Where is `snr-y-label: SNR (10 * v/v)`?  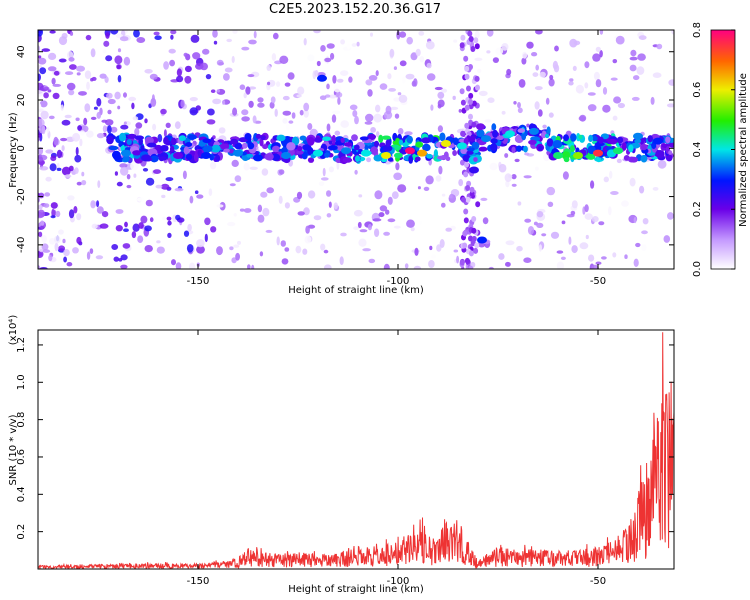 snr-y-label: SNR (10 * v/v) is located at coordinates (13, 449).